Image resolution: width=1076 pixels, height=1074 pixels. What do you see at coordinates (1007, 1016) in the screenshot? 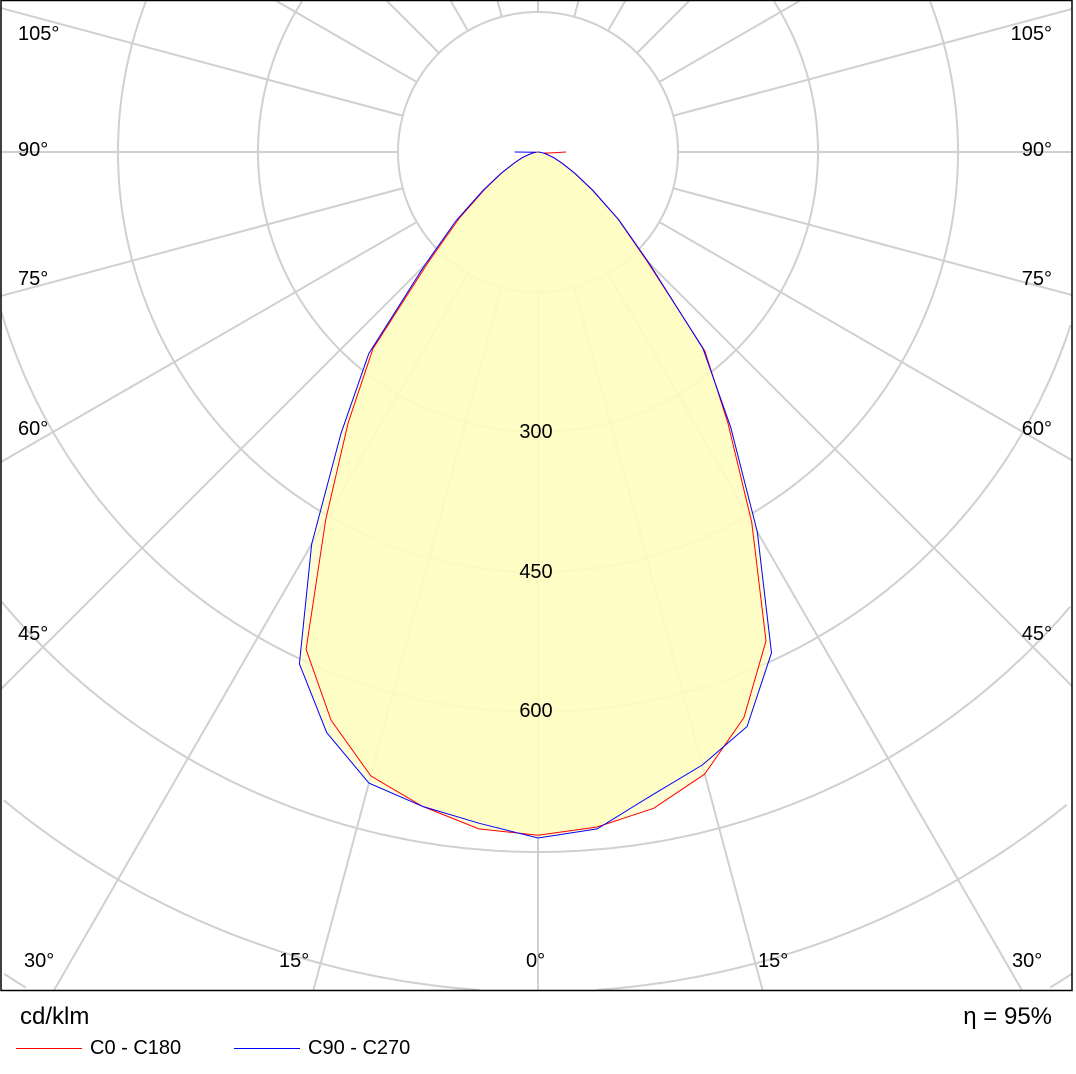
I see `efficiency-label: η = 95%` at bounding box center [1007, 1016].